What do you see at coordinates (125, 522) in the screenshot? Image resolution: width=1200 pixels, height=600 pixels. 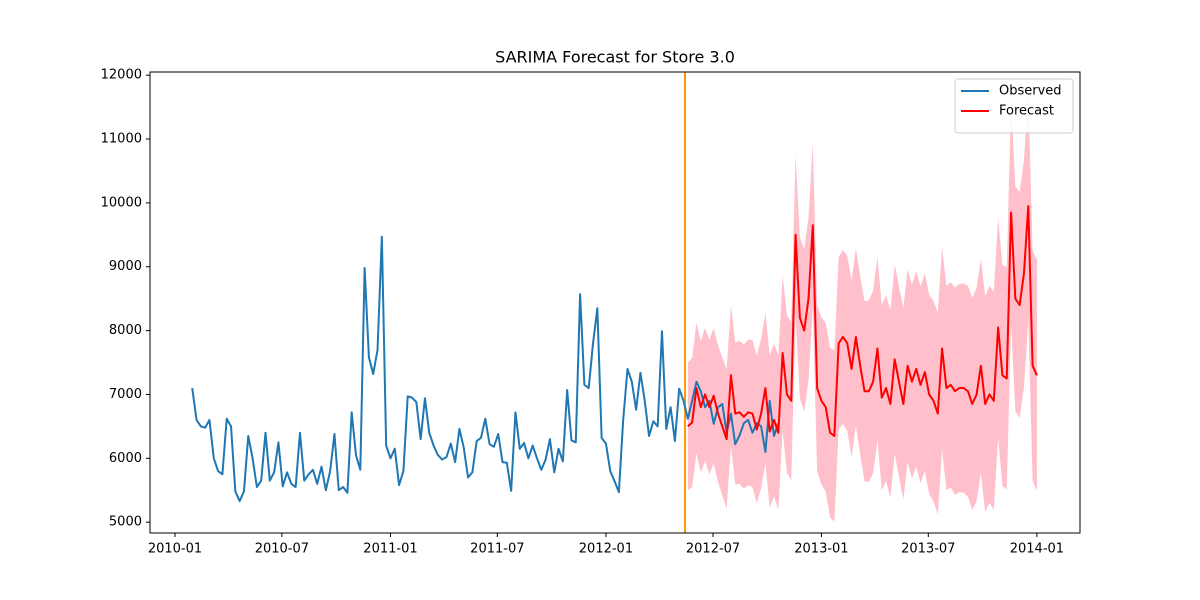 I see `y-tick-label: 5000` at bounding box center [125, 522].